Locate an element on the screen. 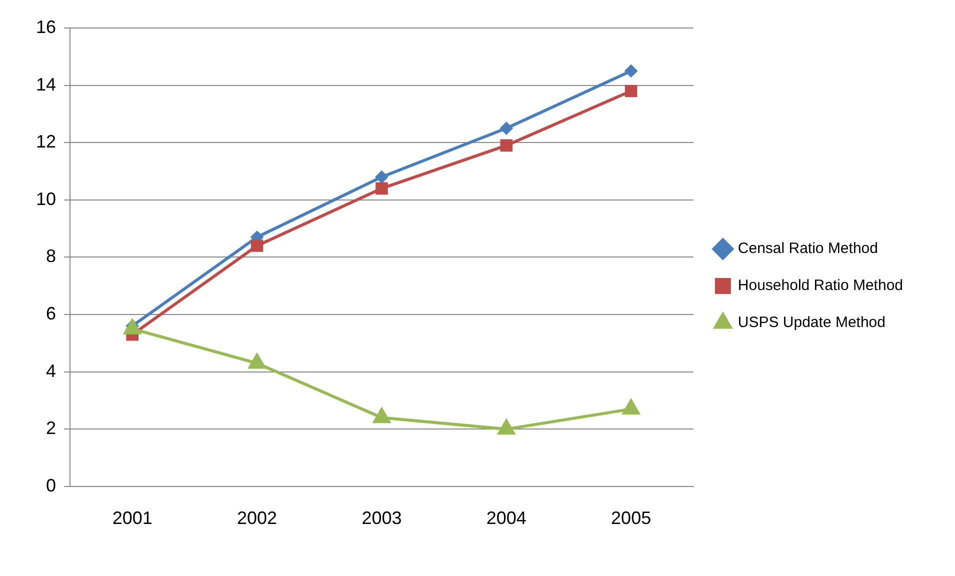 This screenshot has width=955, height=576. y-tick-label: 8 is located at coordinates (51, 256).